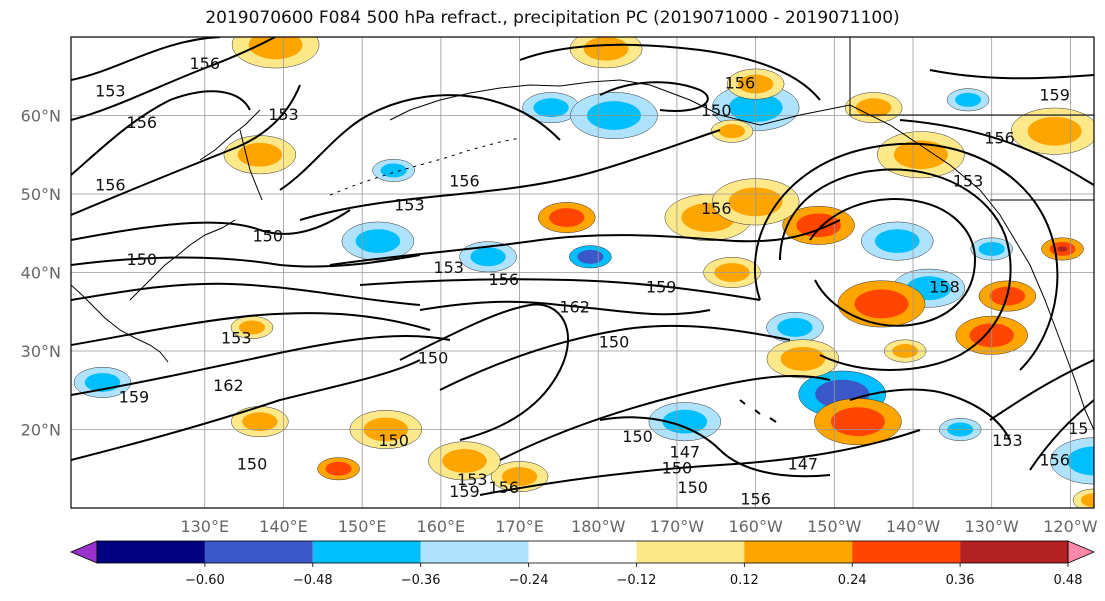  I want to click on colorbar-max-extension, so click(1081, 552).